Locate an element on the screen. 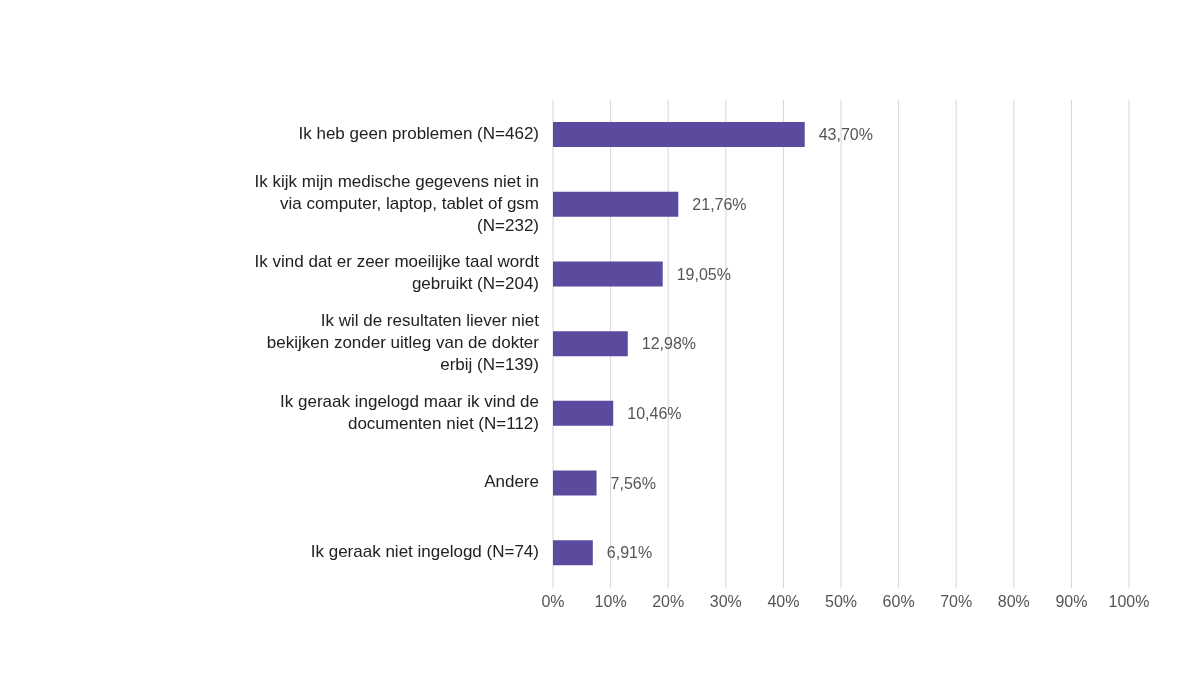  x-tick-label: 10% is located at coordinates (610, 602).